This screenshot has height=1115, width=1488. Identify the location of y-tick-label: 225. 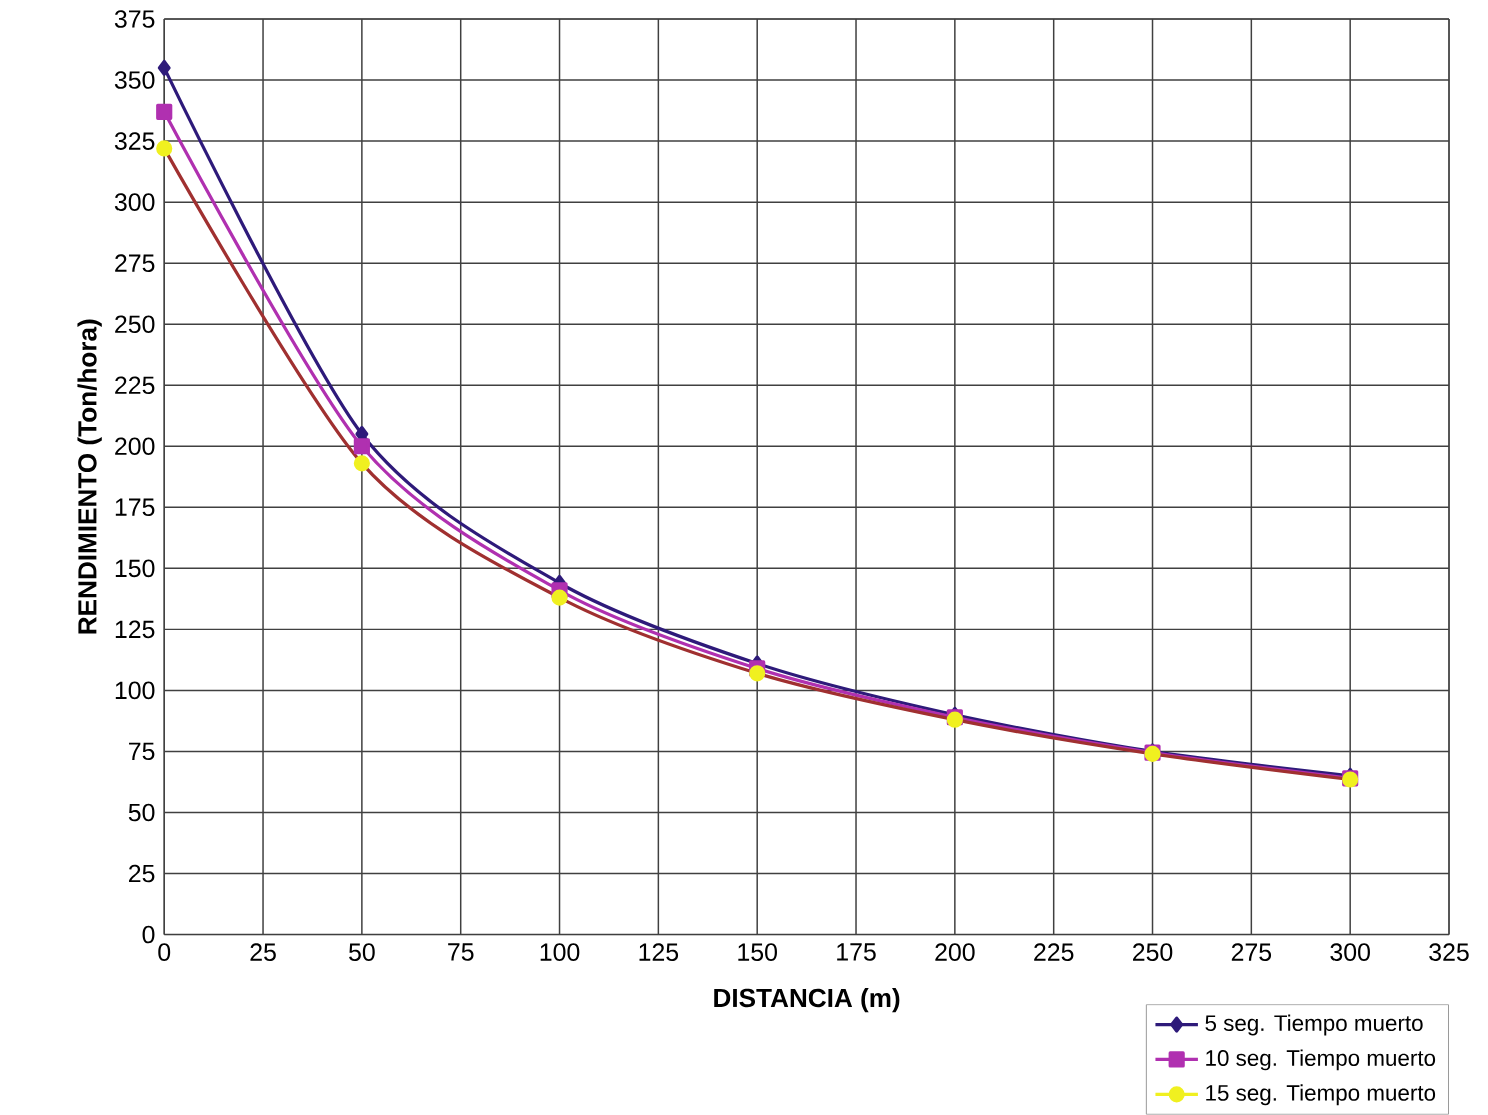
(135, 385).